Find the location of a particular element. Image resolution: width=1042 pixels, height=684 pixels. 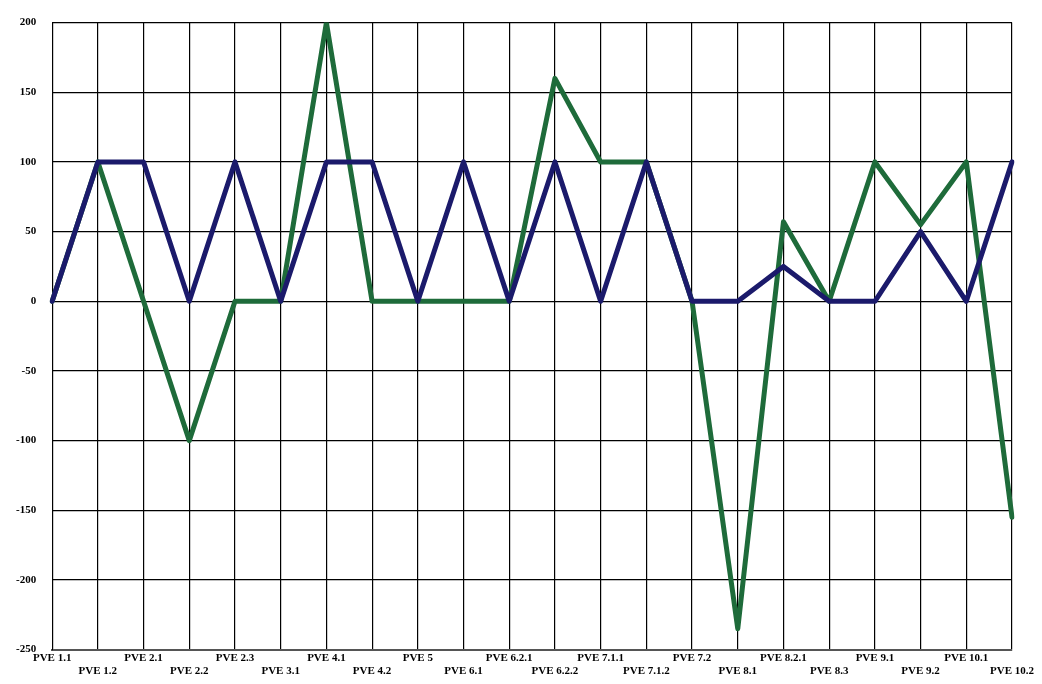

x-tick-label: PVE 7.1.2 is located at coordinates (646, 670).